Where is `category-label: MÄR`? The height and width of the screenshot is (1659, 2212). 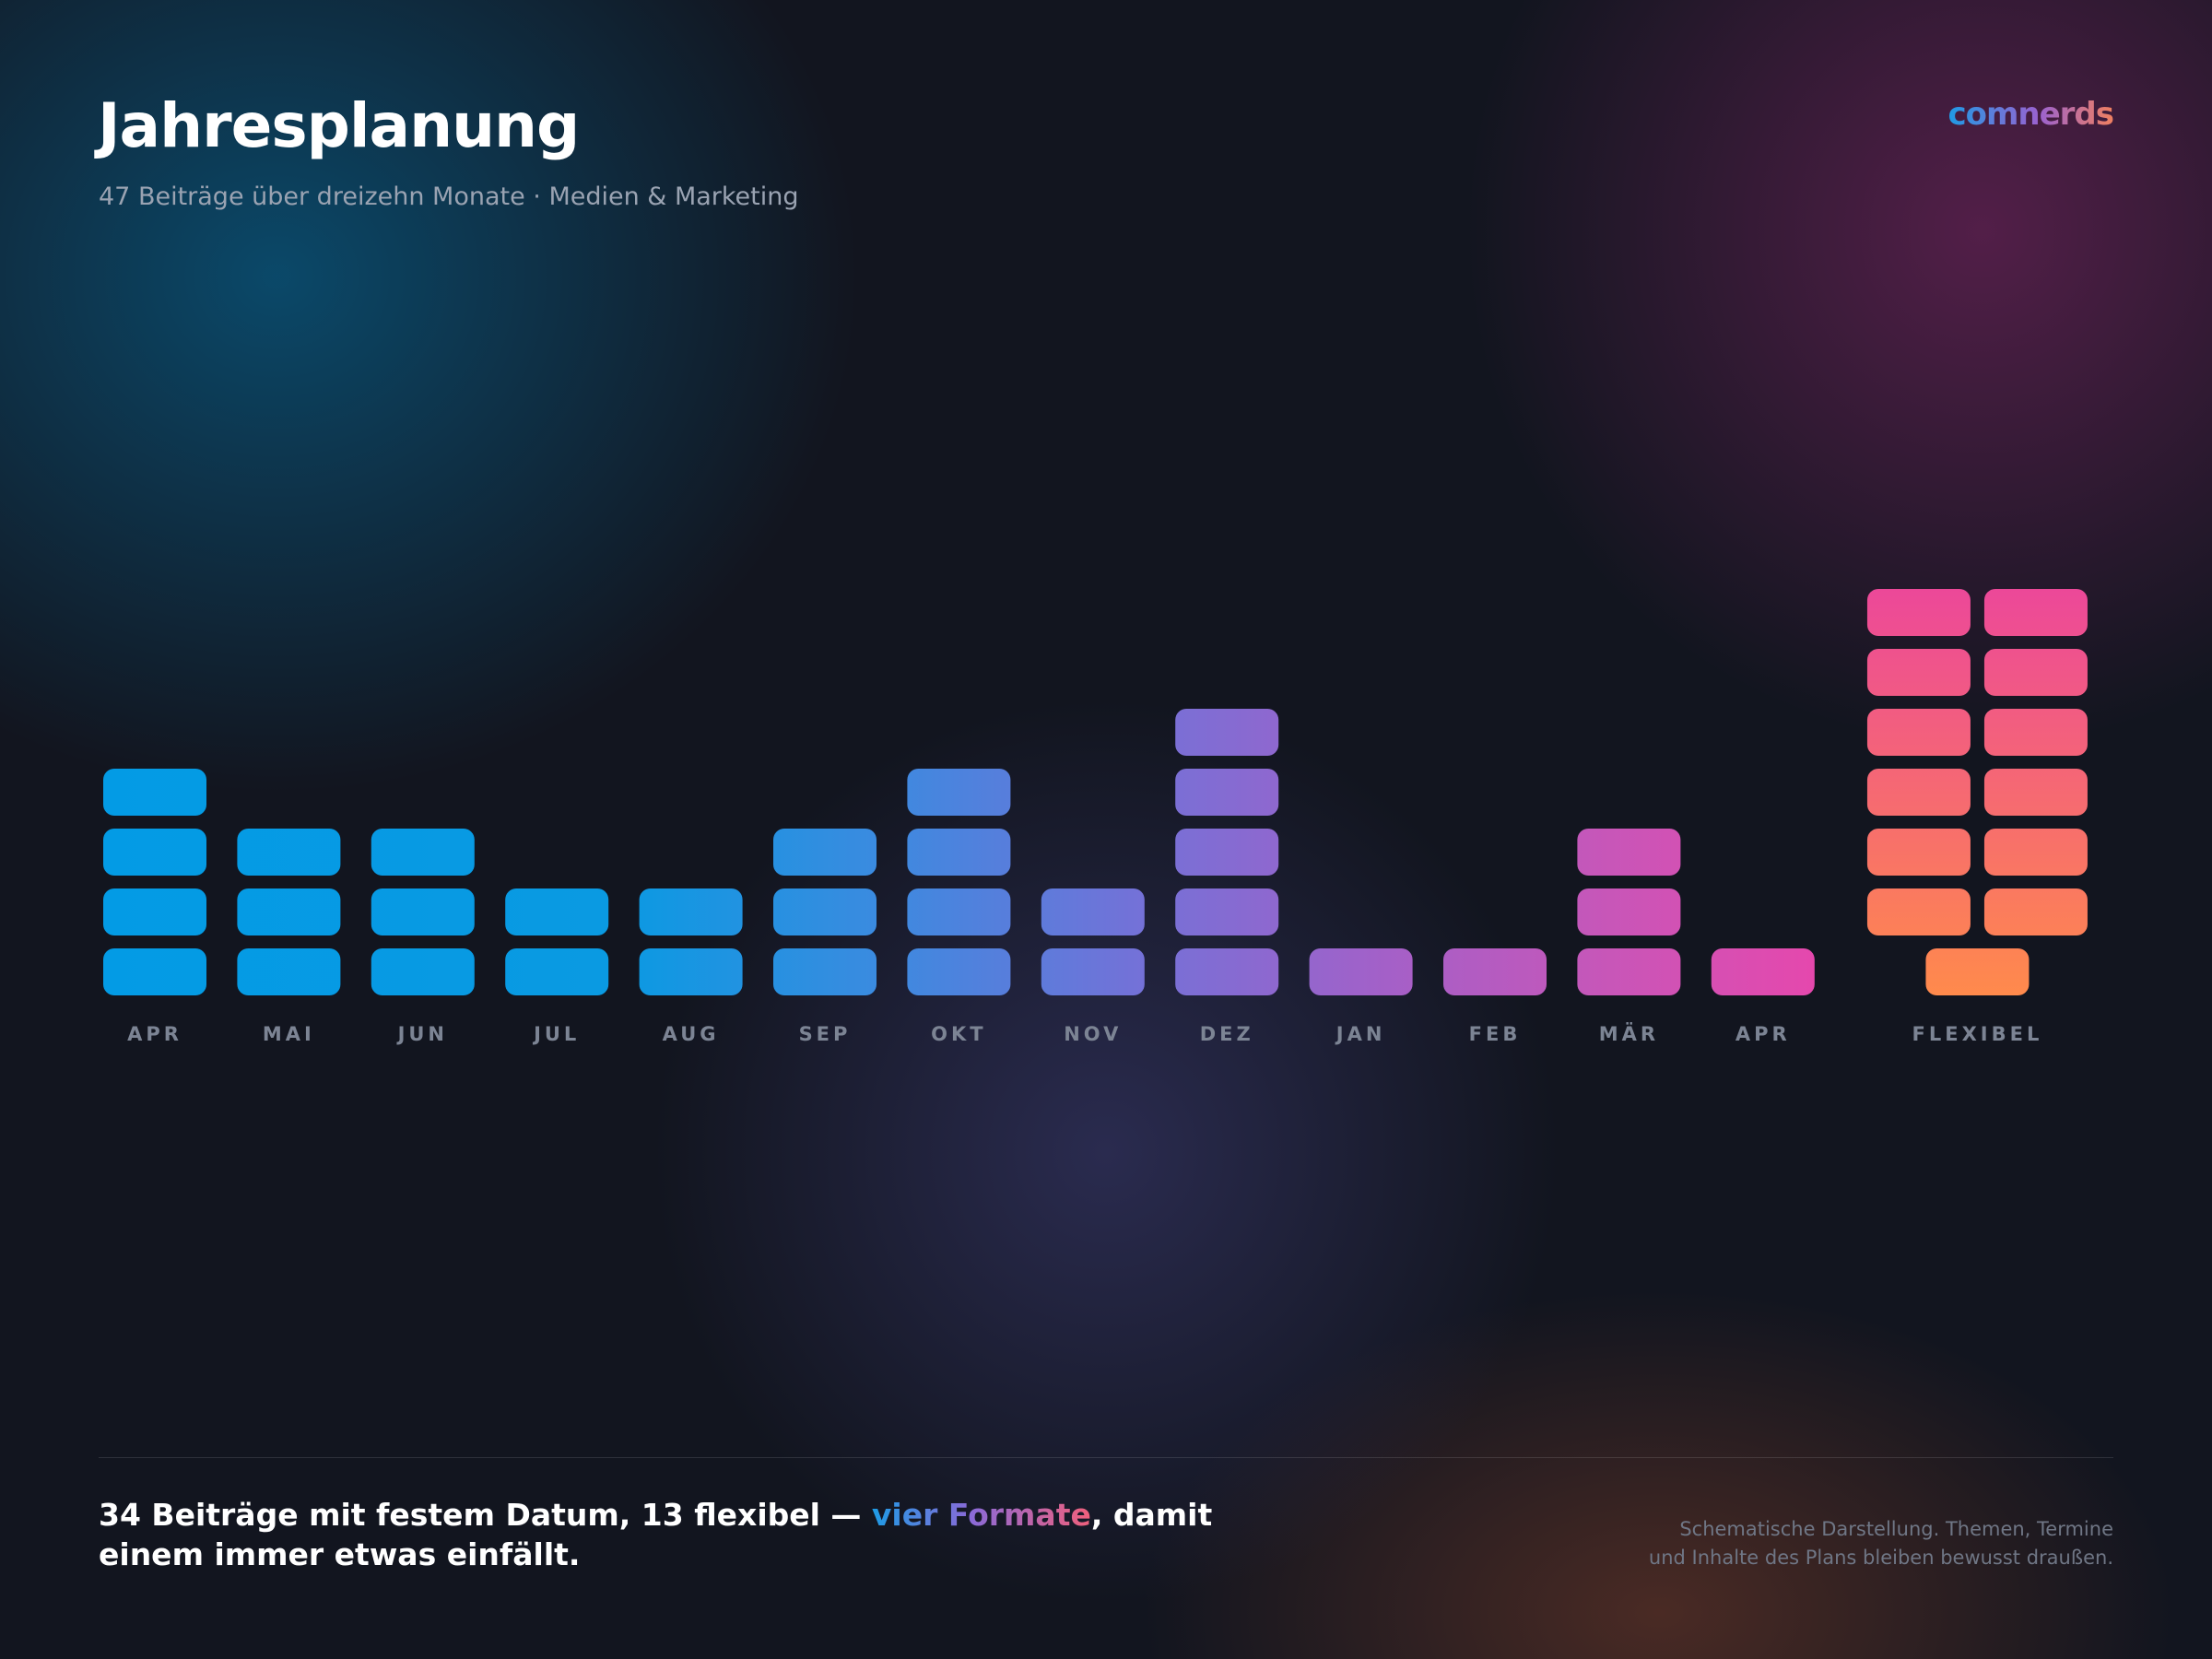 category-label: MÄR is located at coordinates (1629, 1033).